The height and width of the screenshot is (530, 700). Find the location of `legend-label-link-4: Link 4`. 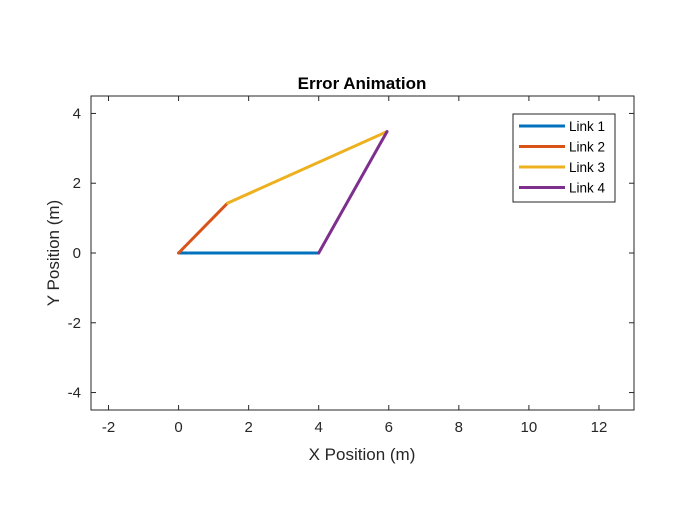

legend-label-link-4: Link 4 is located at coordinates (587, 188).